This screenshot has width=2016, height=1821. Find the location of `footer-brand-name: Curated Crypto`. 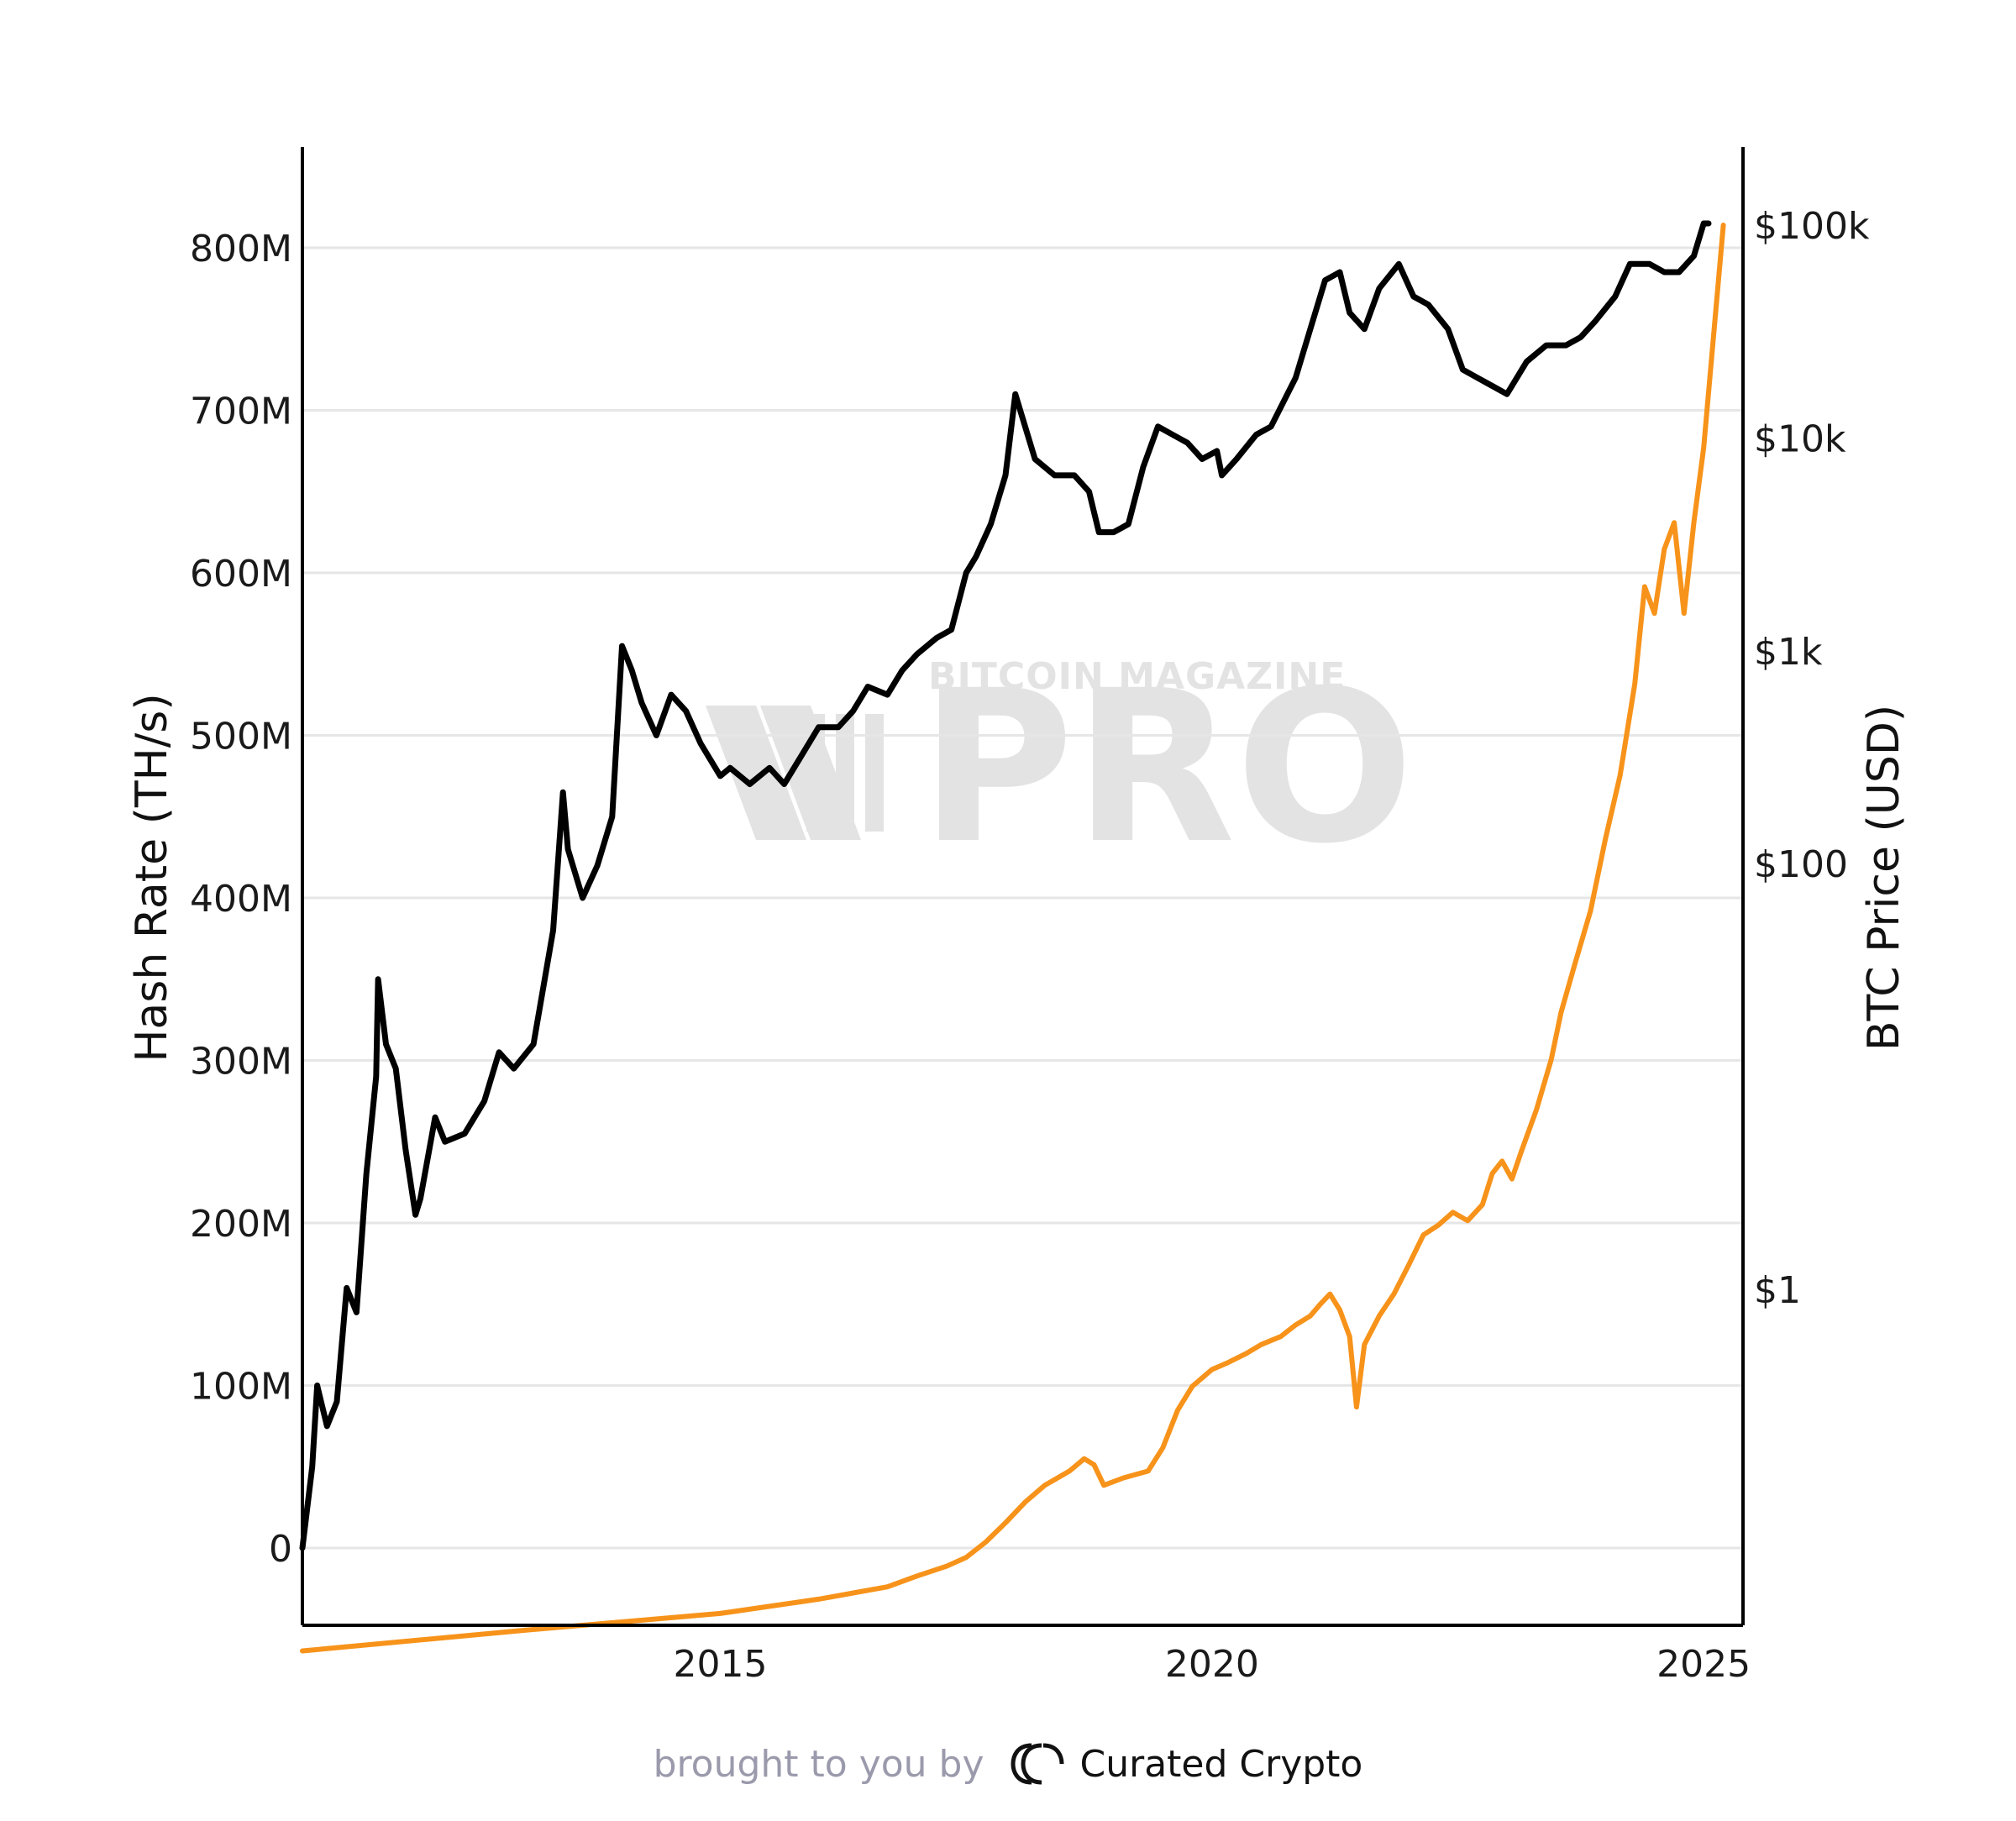

footer-brand-name: Curated Crypto is located at coordinates (1221, 1764).